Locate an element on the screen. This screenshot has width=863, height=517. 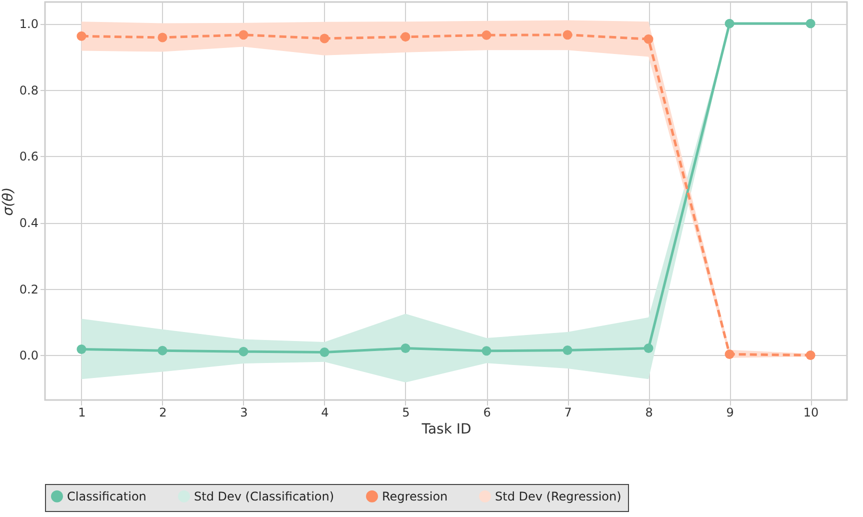
y-tick-label: 0.4 is located at coordinates (28, 223).